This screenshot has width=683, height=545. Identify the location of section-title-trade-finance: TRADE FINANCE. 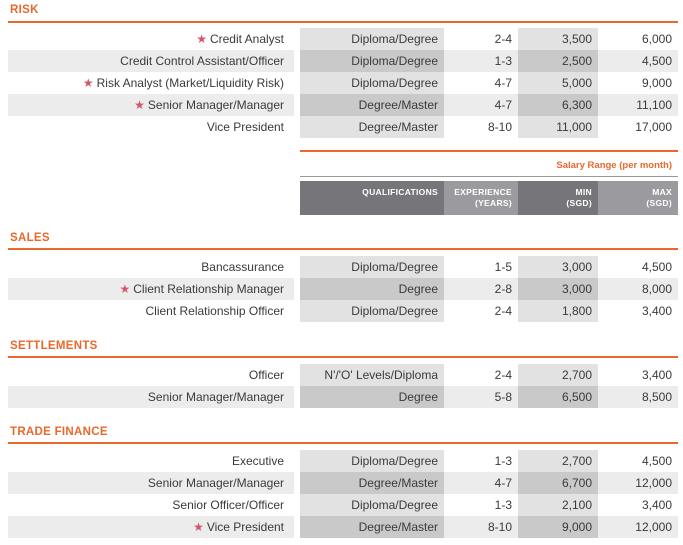
(59, 432).